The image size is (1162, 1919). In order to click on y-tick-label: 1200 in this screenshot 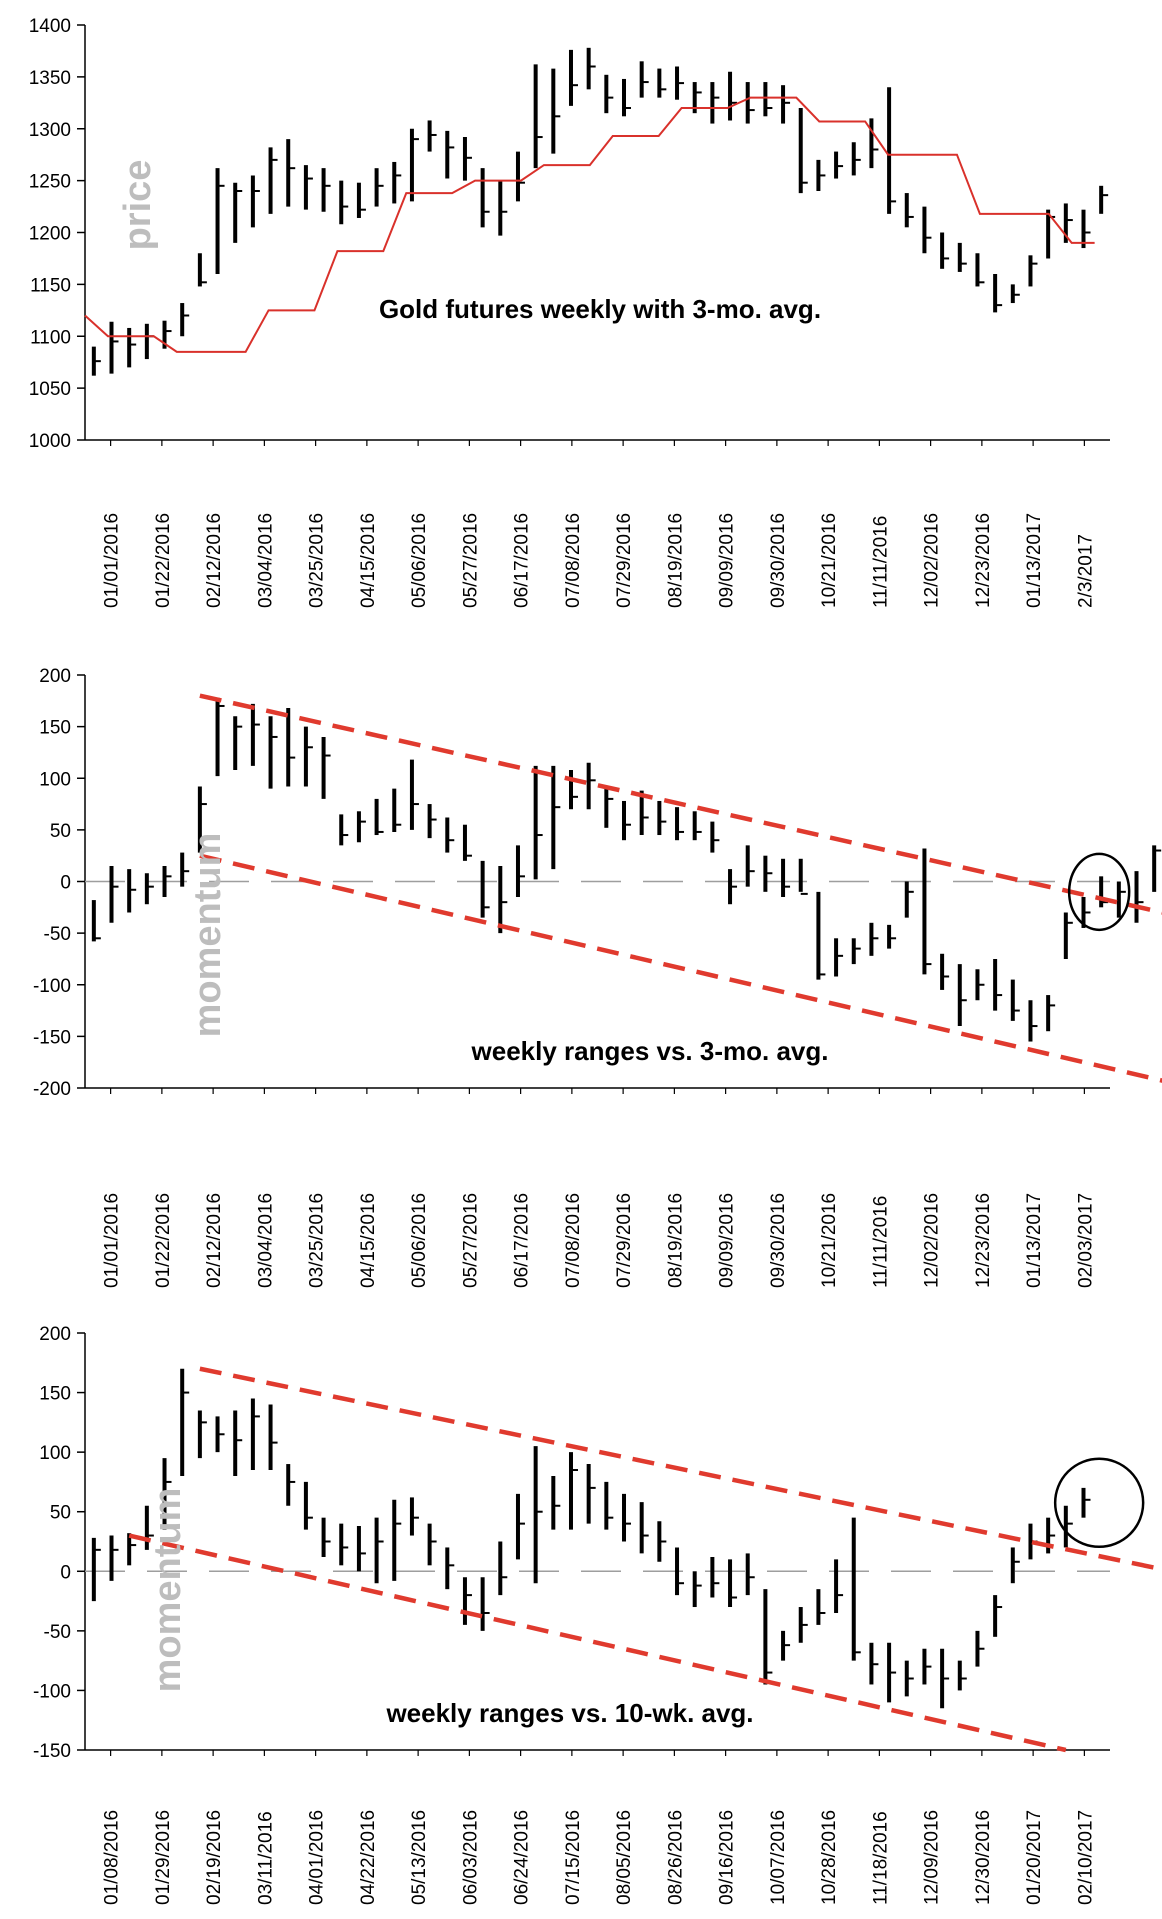, I will do `click(50, 234)`.